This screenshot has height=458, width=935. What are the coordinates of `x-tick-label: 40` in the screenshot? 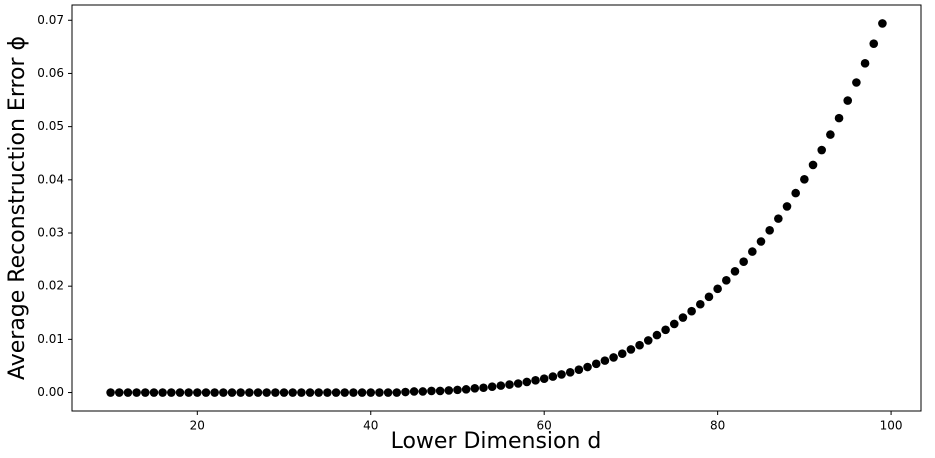 It's located at (370, 426).